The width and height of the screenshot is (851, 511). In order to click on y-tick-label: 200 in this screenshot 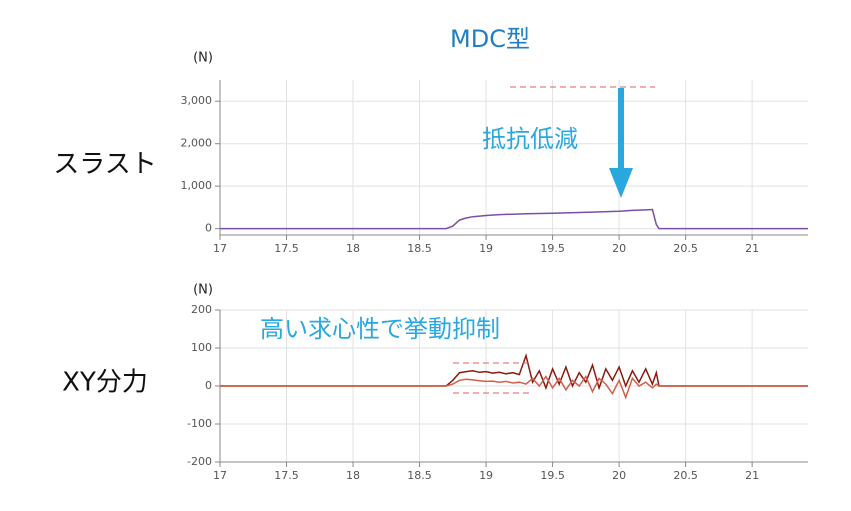, I will do `click(201, 309)`.